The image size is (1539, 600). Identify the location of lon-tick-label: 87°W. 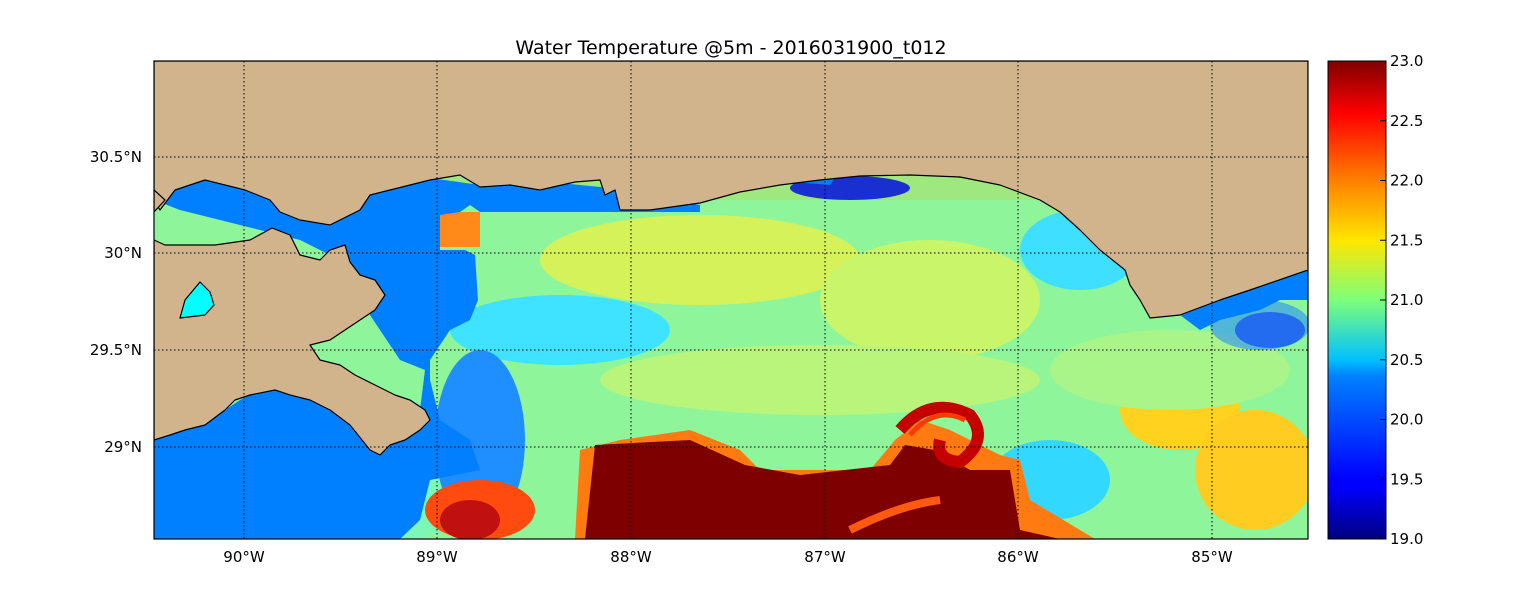
(825, 557).